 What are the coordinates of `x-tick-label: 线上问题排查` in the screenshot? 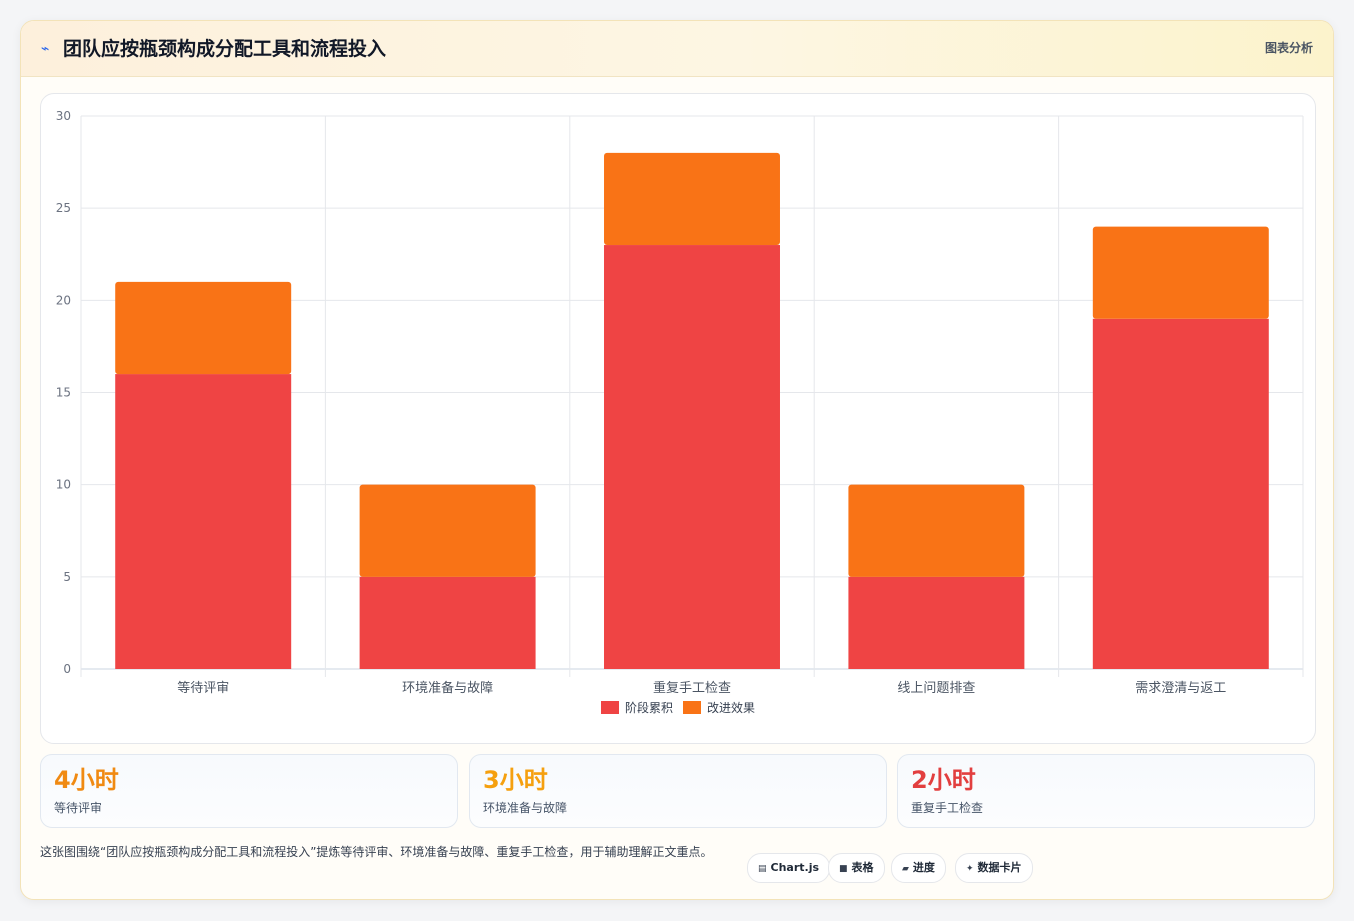 It's located at (936, 688).